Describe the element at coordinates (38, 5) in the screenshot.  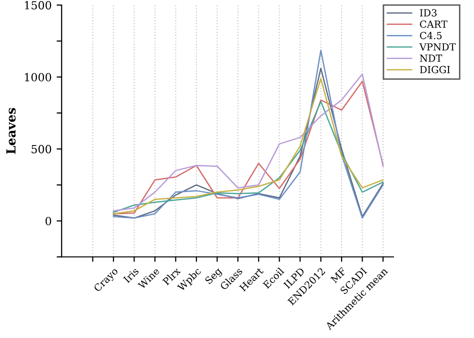
I see `y-tick-label: 1500` at that location.